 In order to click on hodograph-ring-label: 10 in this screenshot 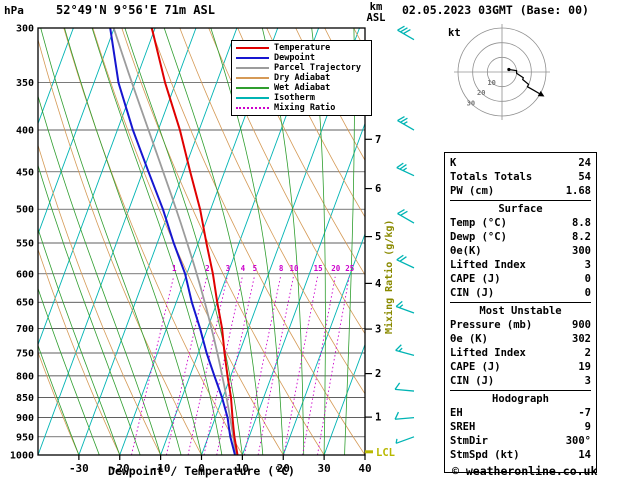, I will do `click(491, 83)`.